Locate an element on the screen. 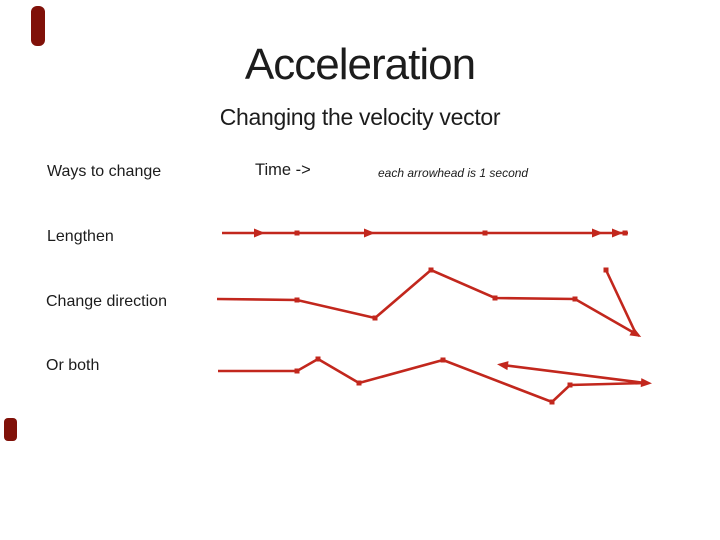  label-lengthen: Lengthen is located at coordinates (80, 236).